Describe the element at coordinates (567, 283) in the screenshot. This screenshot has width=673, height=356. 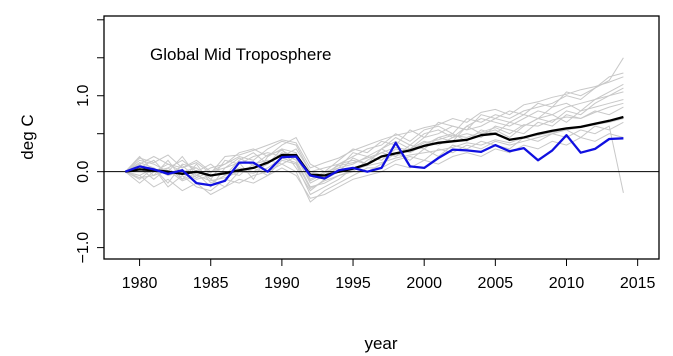
I see `x-tick-label: 2010` at that location.